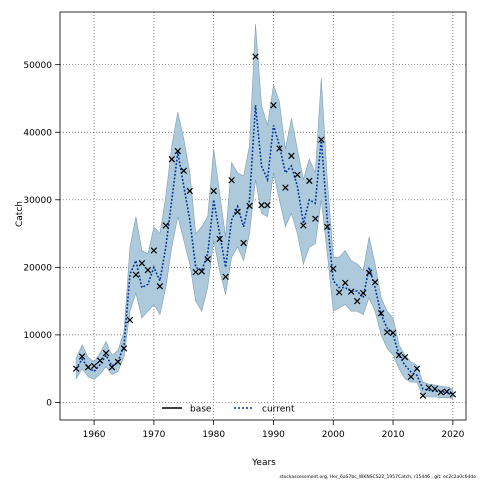  I want to click on x-tick-label: 1980, so click(213, 435).